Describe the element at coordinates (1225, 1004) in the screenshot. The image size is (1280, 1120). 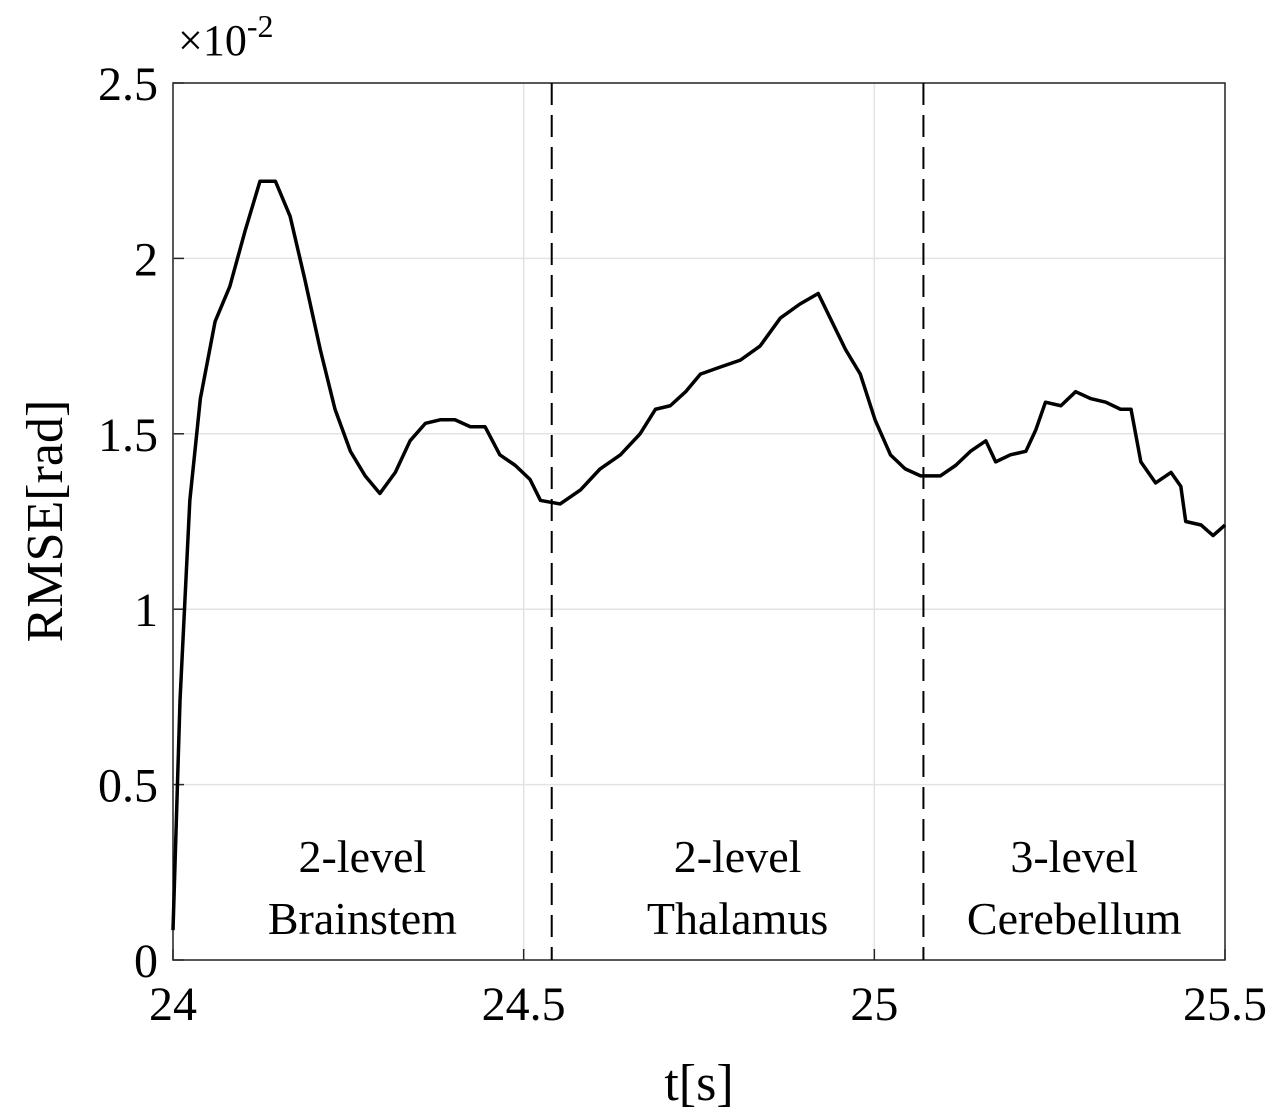
I see `x-tick-label: 25.5` at that location.